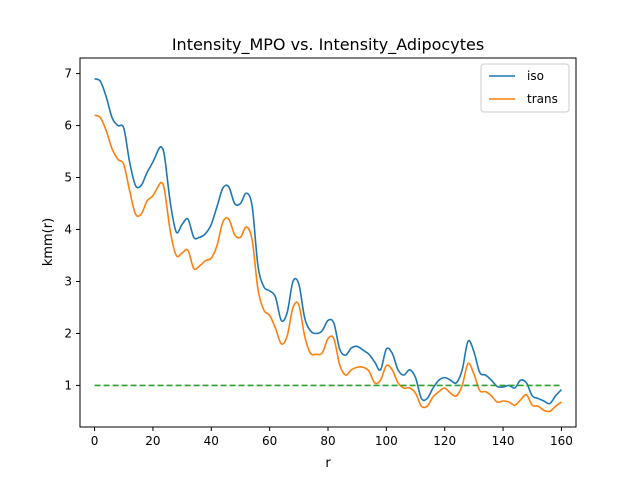 The image size is (640, 480). Describe the element at coordinates (68, 126) in the screenshot. I see `y-tick-label: 6` at that location.